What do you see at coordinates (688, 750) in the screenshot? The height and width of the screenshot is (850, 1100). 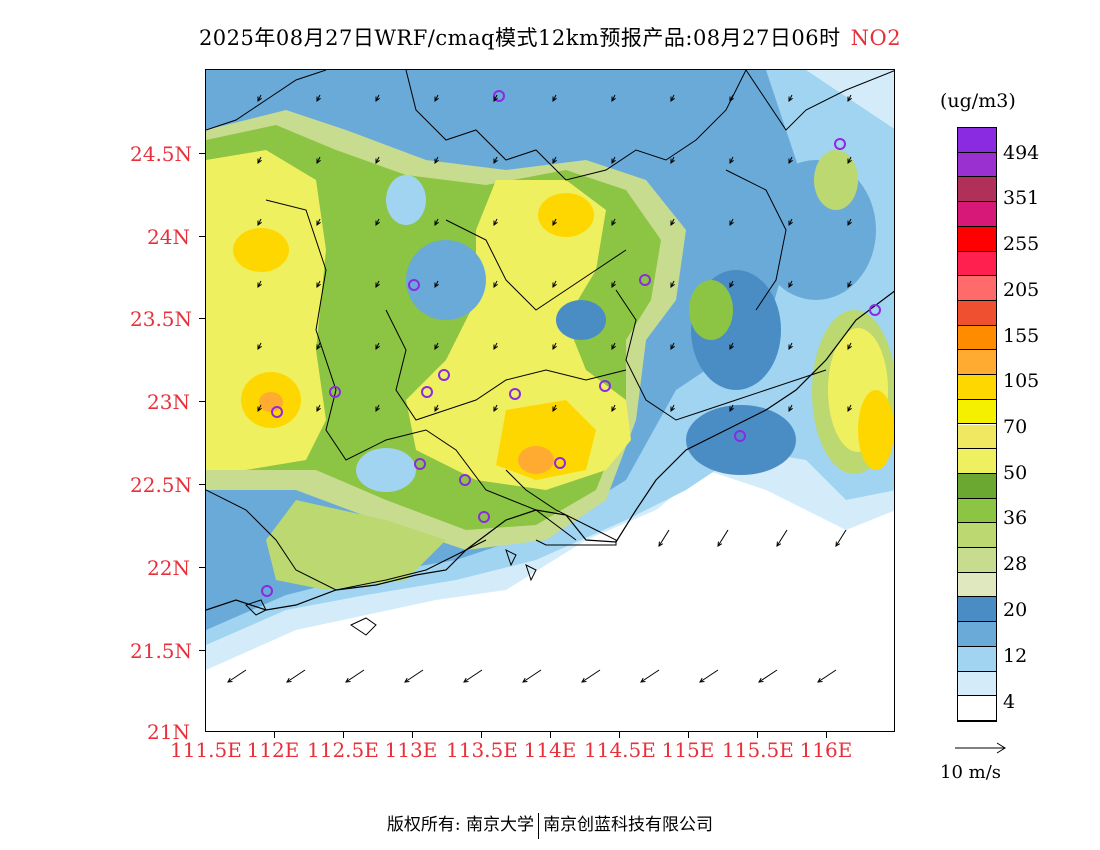 I see `lon-label: 115E` at bounding box center [688, 750].